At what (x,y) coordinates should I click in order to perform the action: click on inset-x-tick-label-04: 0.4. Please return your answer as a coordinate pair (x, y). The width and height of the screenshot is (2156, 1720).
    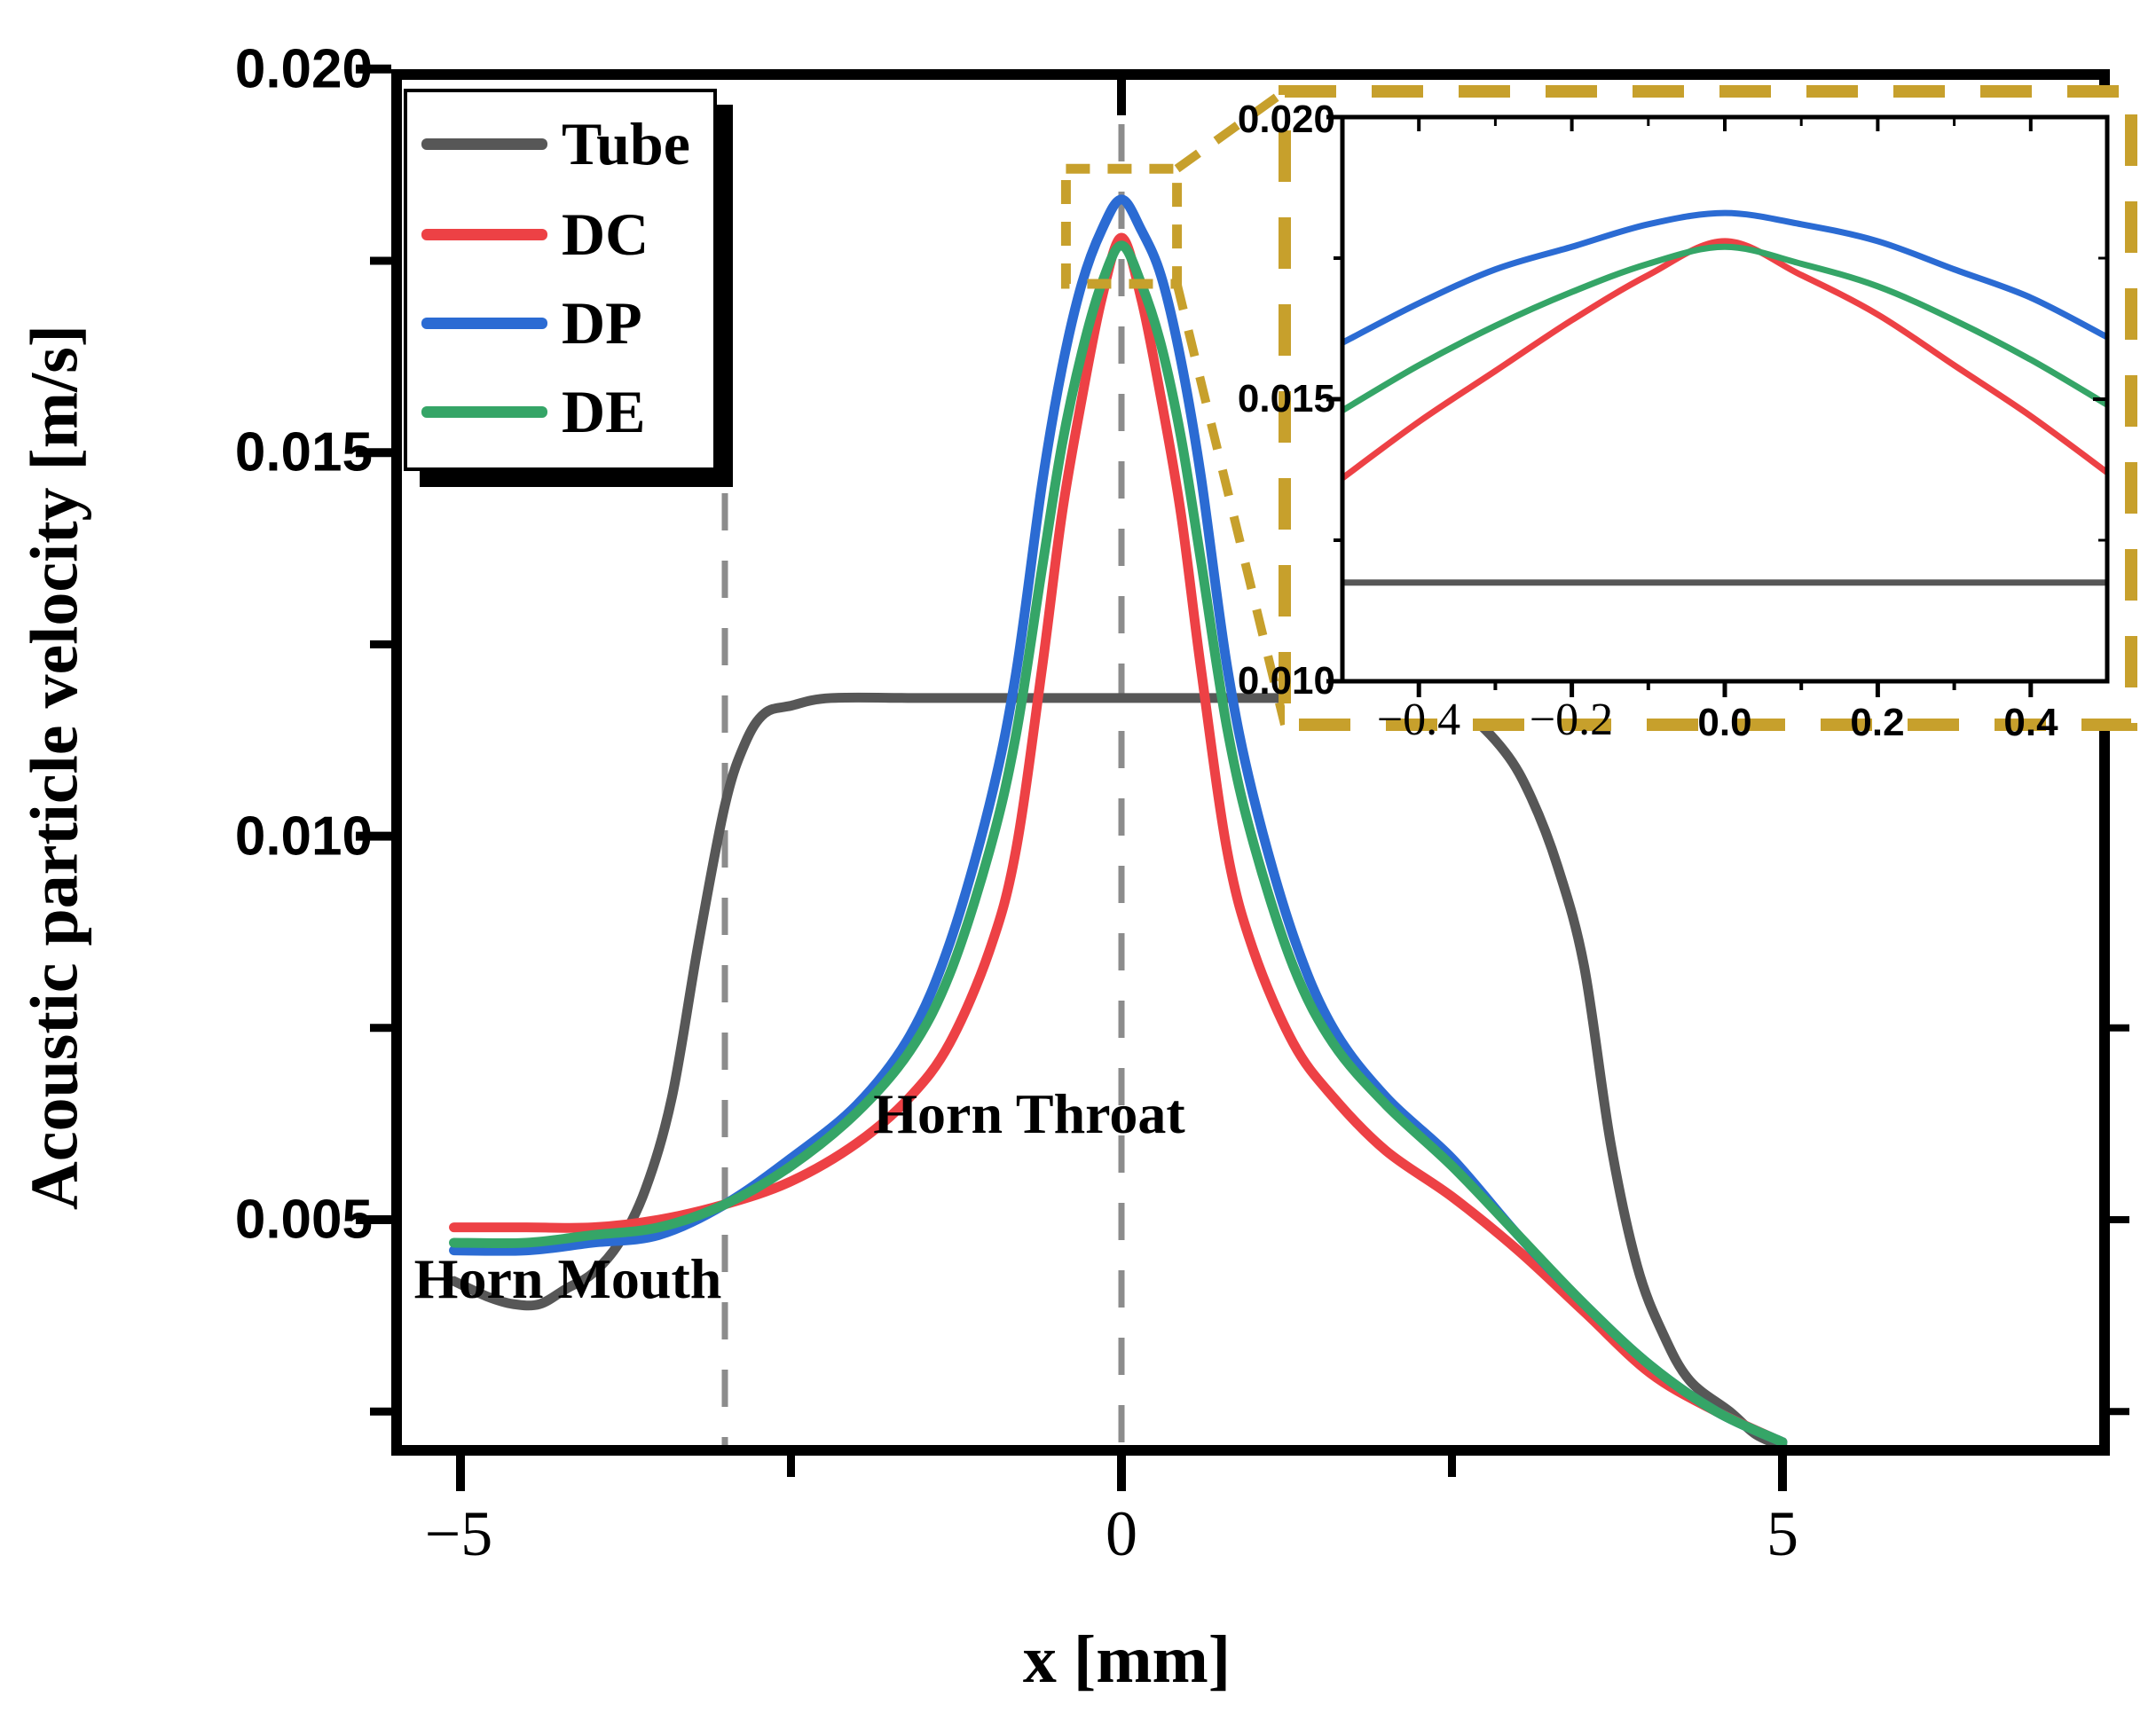
    Looking at the image, I should click on (2031, 722).